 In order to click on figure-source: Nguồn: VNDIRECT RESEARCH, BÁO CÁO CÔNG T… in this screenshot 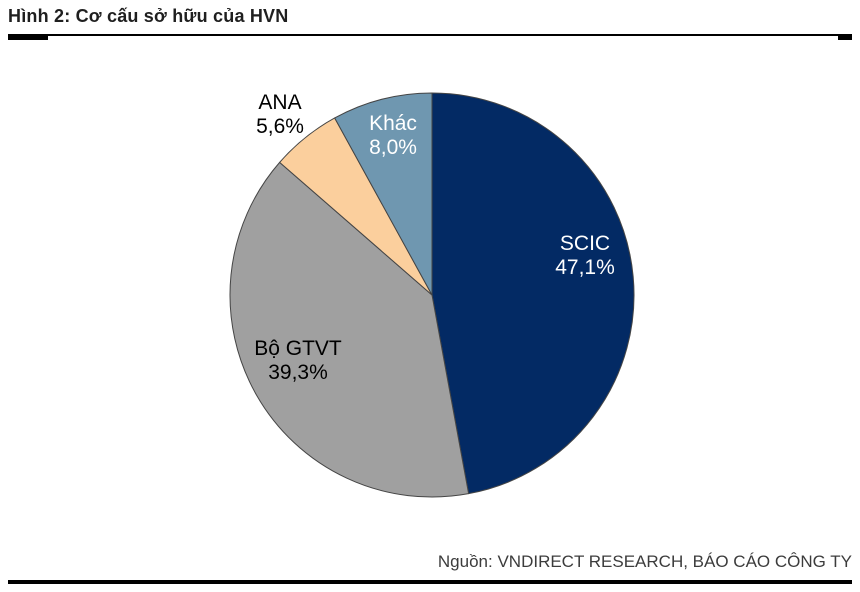, I will do `click(644, 561)`.